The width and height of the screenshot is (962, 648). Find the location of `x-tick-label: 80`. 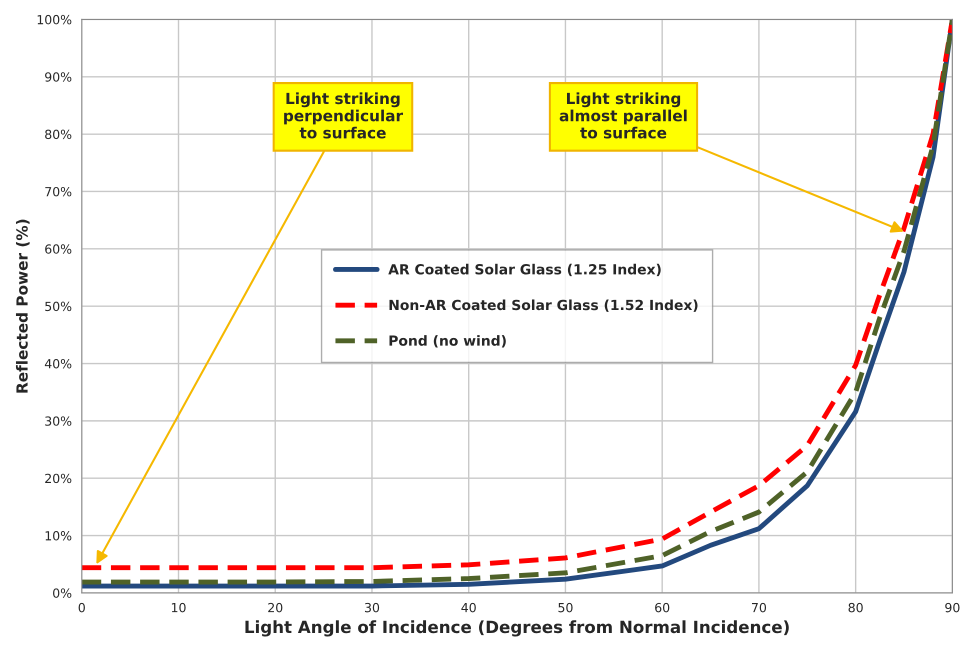

x-tick-label: 80 is located at coordinates (855, 607).